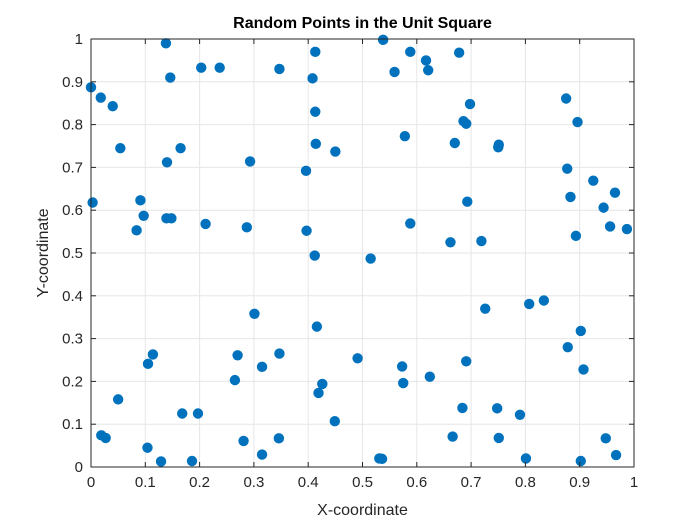 Image resolution: width=700 pixels, height=525 pixels. I want to click on y-tick-label: 0.5, so click(72, 253).